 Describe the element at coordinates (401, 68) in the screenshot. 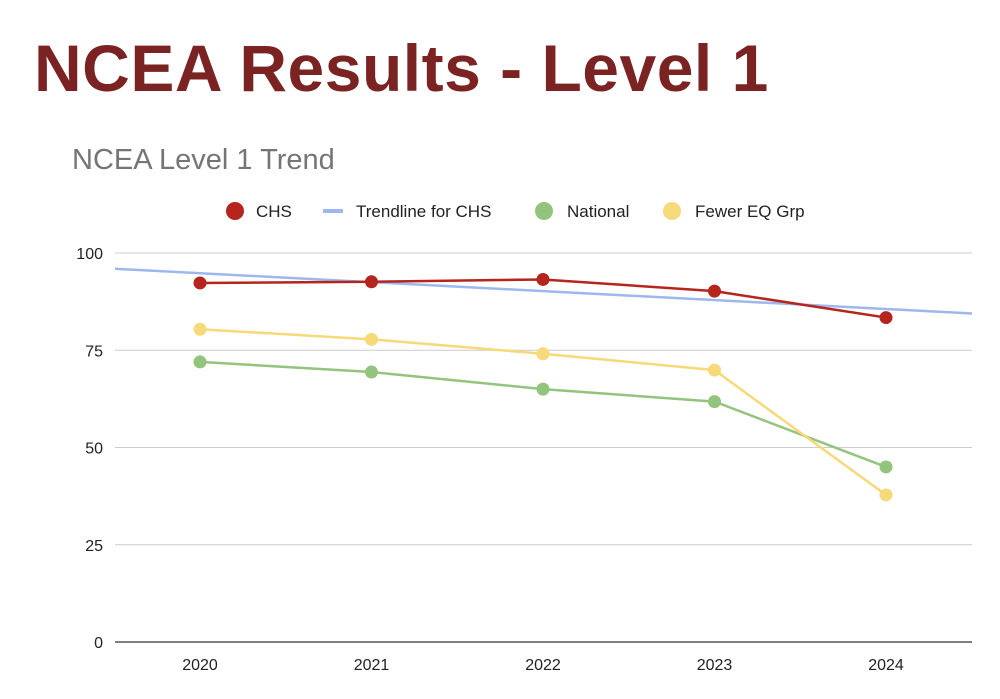

I see `slide-title: NCEA Results - Level 1` at that location.